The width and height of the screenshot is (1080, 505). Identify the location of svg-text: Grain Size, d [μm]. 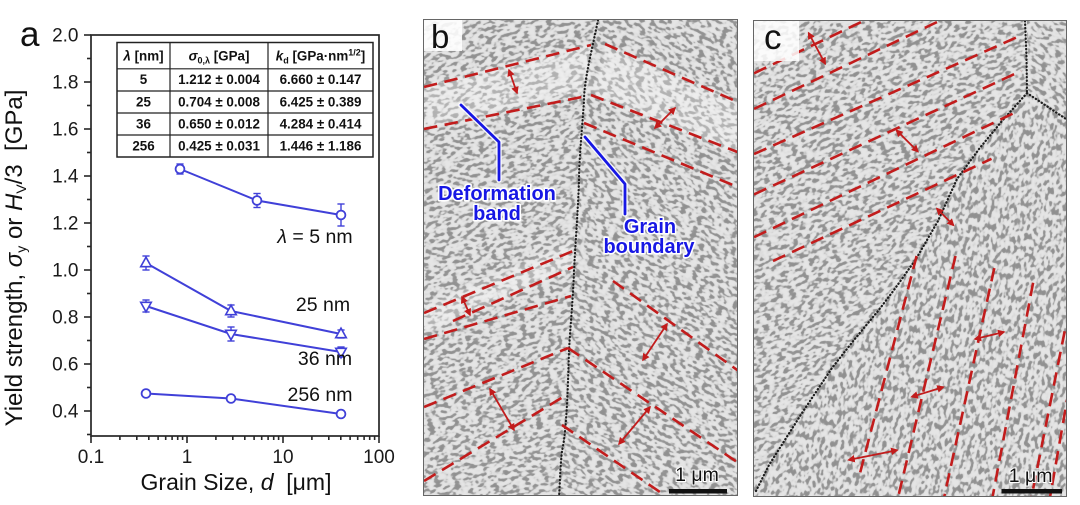
(236, 482).